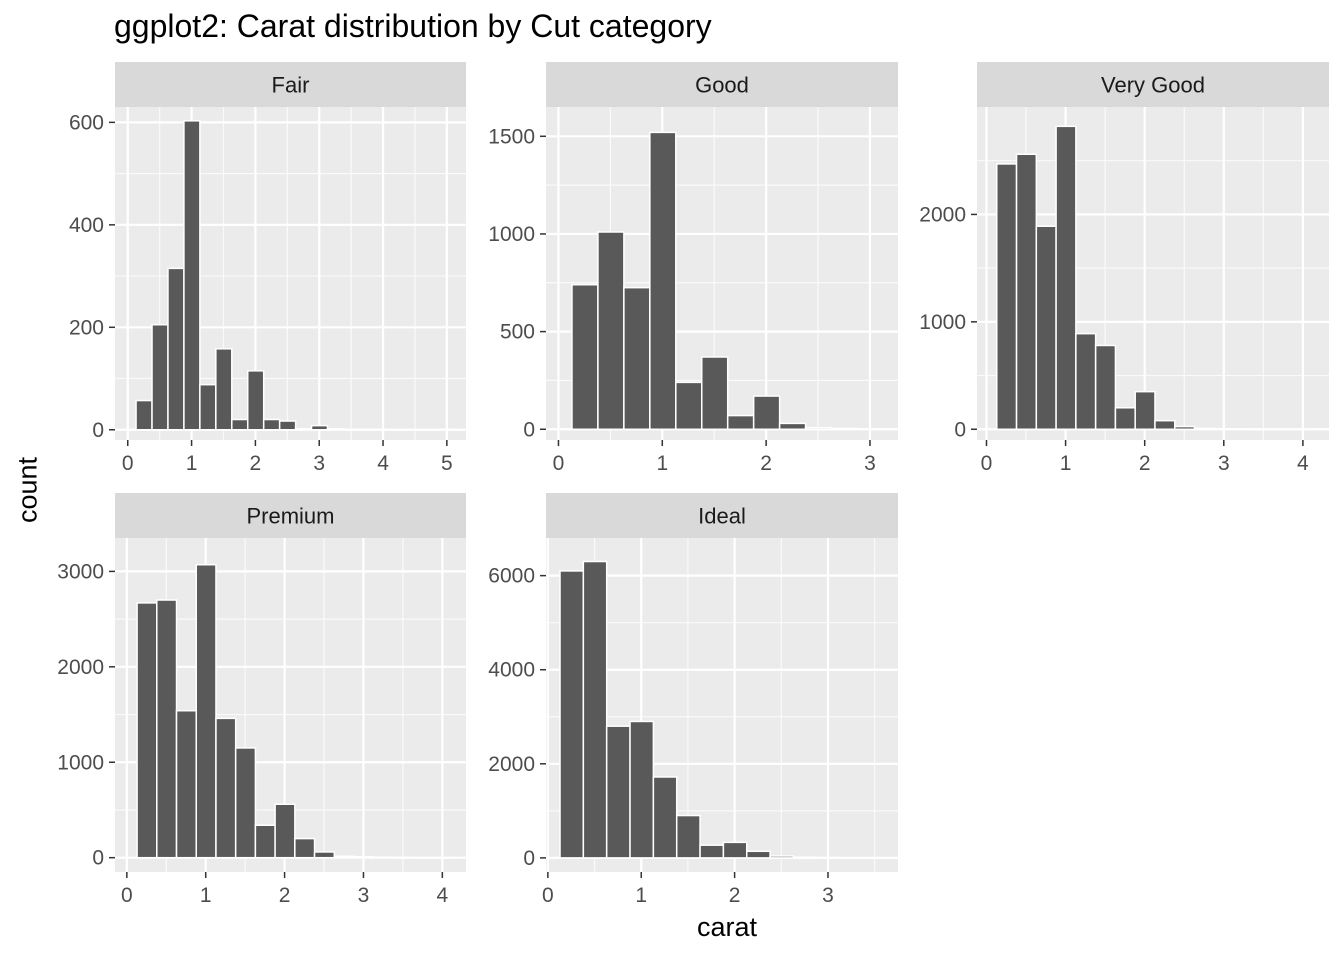 This screenshot has height=960, width=1344. What do you see at coordinates (727, 927) in the screenshot?
I see `x-axis-label: carat` at bounding box center [727, 927].